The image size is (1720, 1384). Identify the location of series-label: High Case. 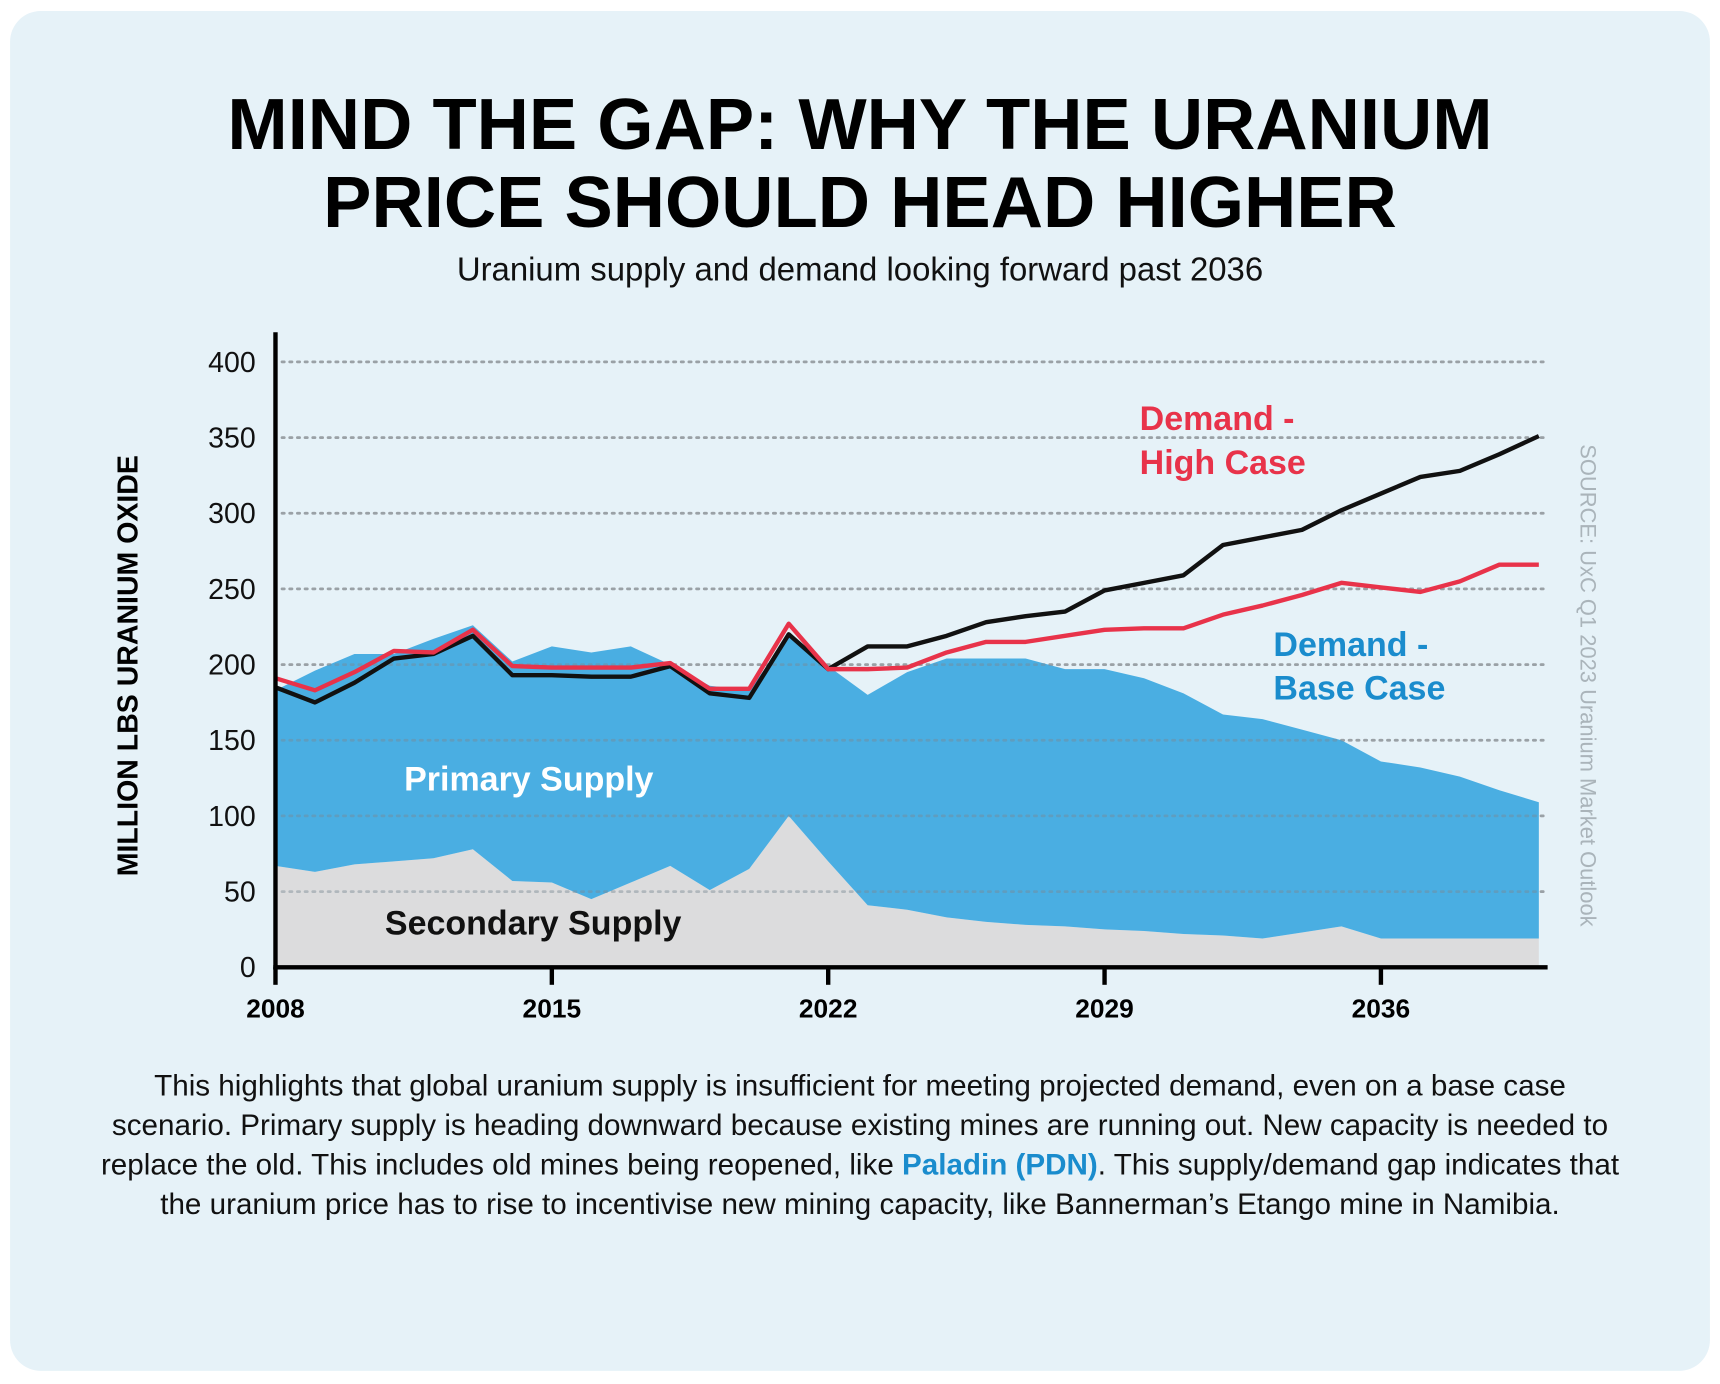
(1223, 463).